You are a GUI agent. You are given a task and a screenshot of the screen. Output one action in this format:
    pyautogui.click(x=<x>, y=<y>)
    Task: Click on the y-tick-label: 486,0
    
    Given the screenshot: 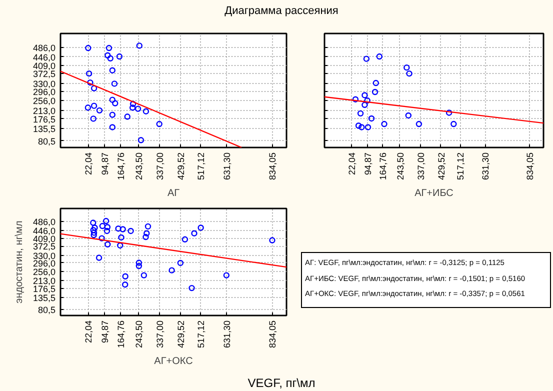 What is the action you would take?
    pyautogui.click(x=44, y=48)
    